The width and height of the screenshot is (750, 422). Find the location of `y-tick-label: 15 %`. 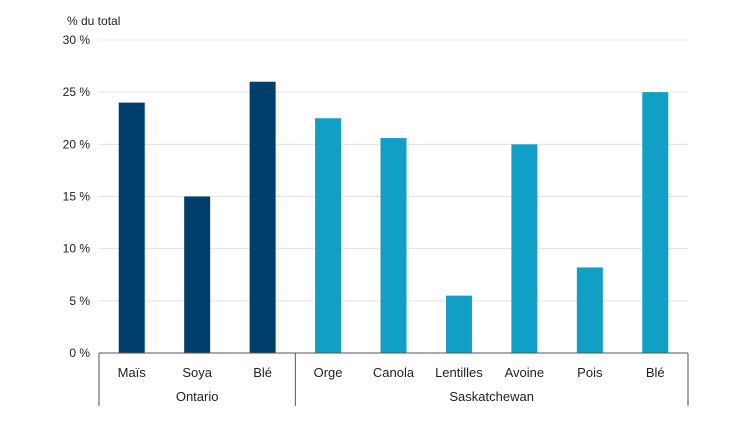

y-tick-label: 15 % is located at coordinates (77, 197).